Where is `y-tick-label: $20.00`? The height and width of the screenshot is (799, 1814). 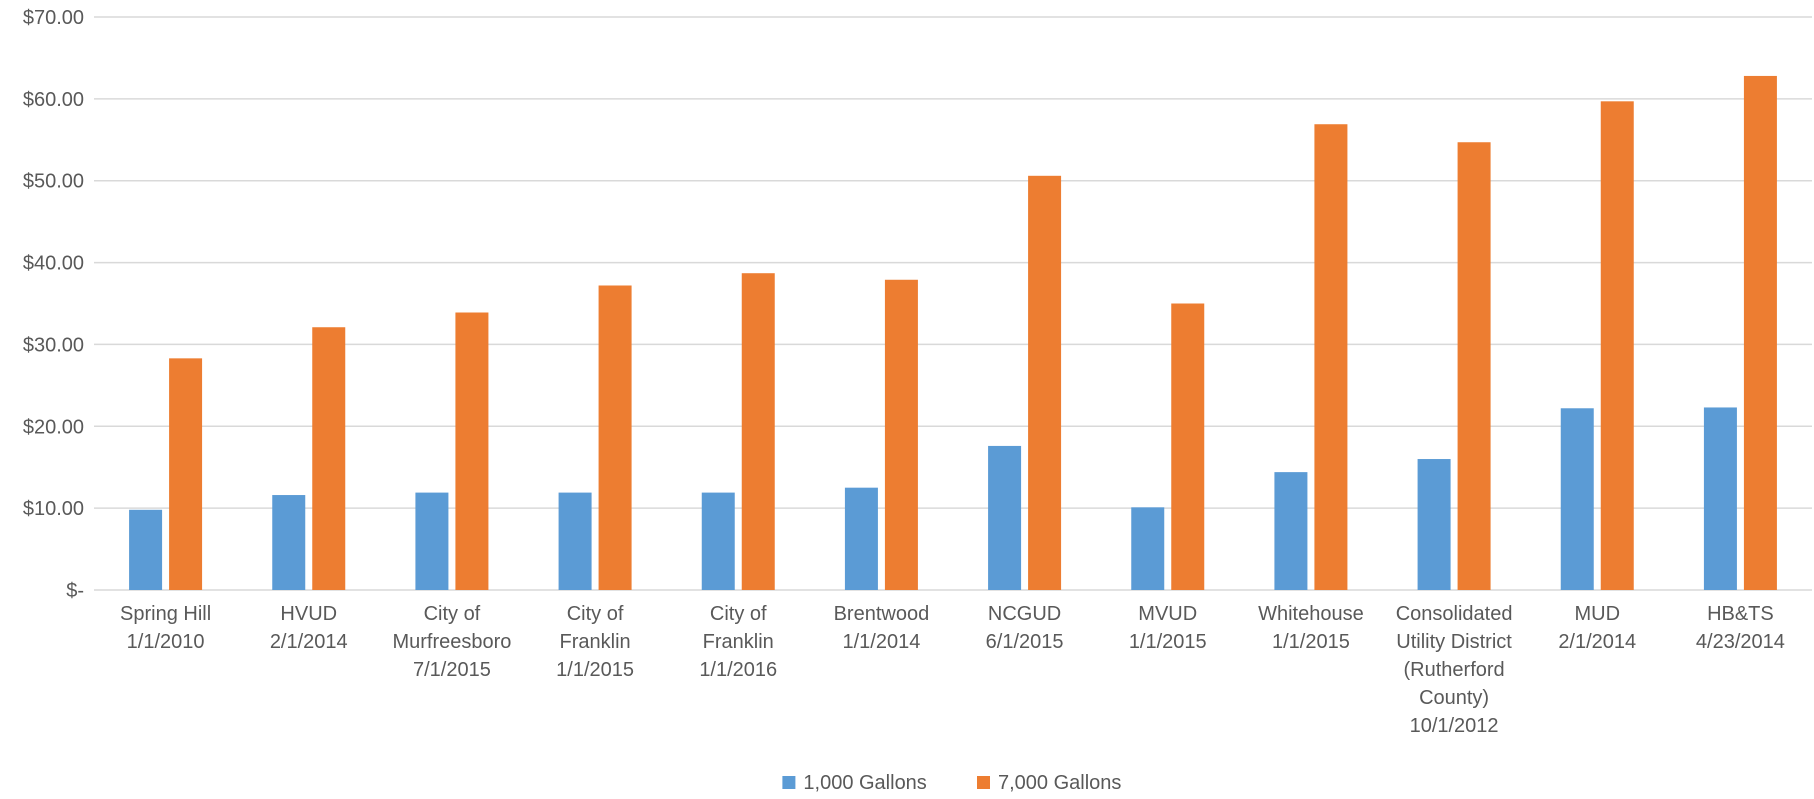 y-tick-label: $20.00 is located at coordinates (53, 427).